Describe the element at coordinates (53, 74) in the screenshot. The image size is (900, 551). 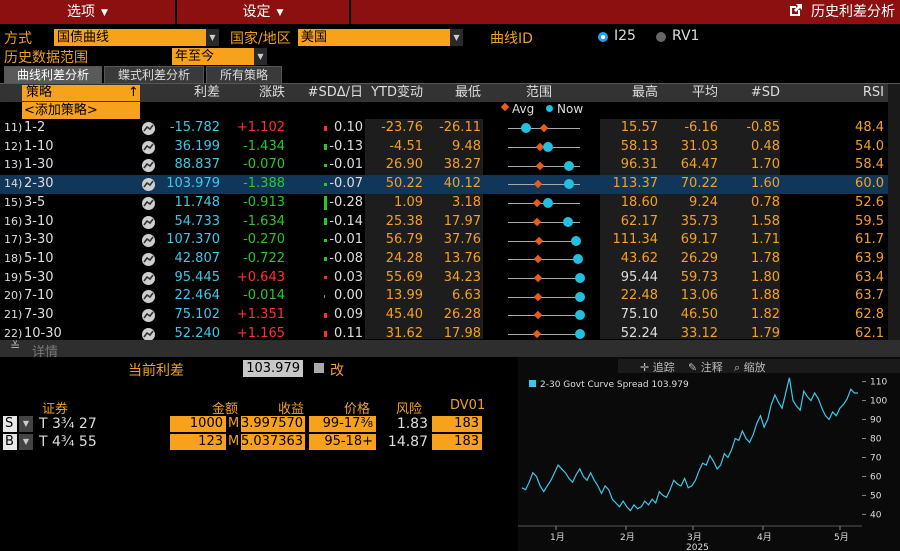
I see `tab-curve-spread: 曲线利差分析` at that location.